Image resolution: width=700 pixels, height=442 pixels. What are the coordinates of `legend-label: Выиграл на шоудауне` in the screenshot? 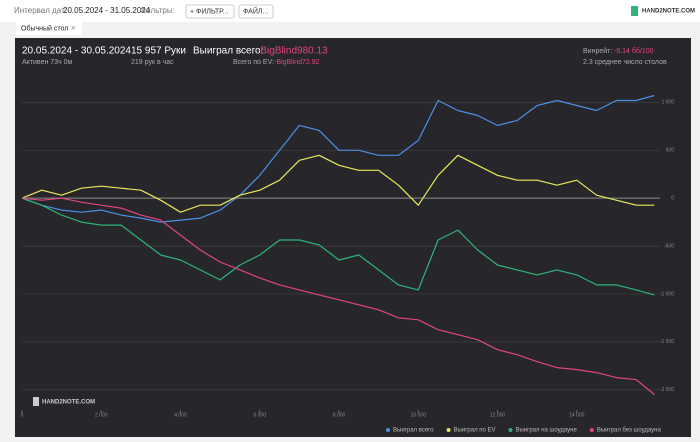 It's located at (547, 431).